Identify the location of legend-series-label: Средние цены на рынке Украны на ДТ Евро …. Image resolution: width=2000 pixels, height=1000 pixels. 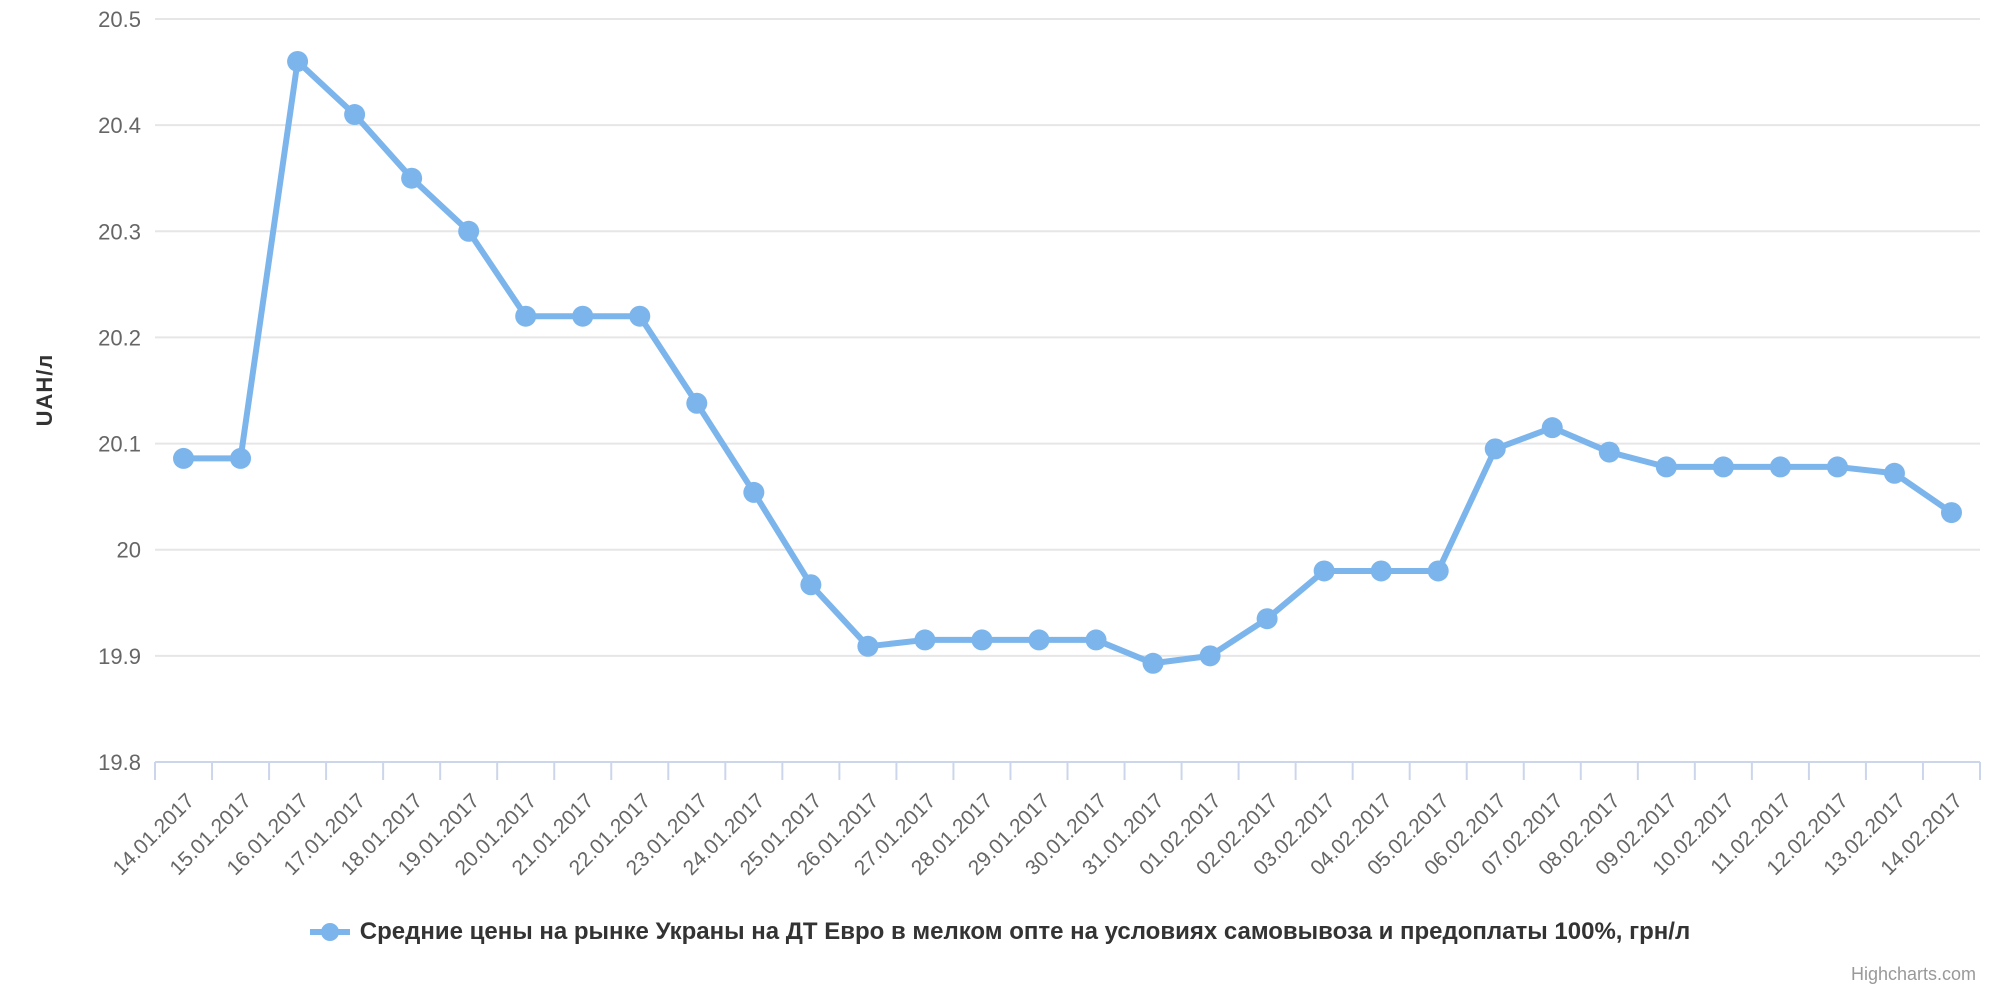
(1025, 931).